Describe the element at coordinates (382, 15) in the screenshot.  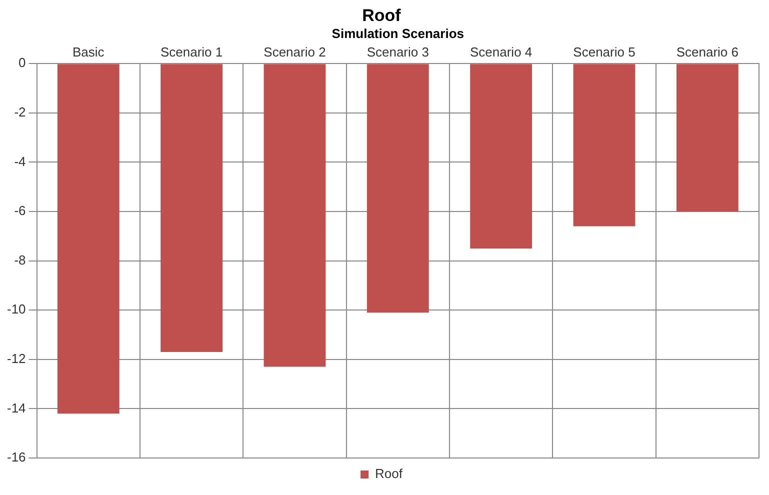
I see `chart-title: Roof` at that location.